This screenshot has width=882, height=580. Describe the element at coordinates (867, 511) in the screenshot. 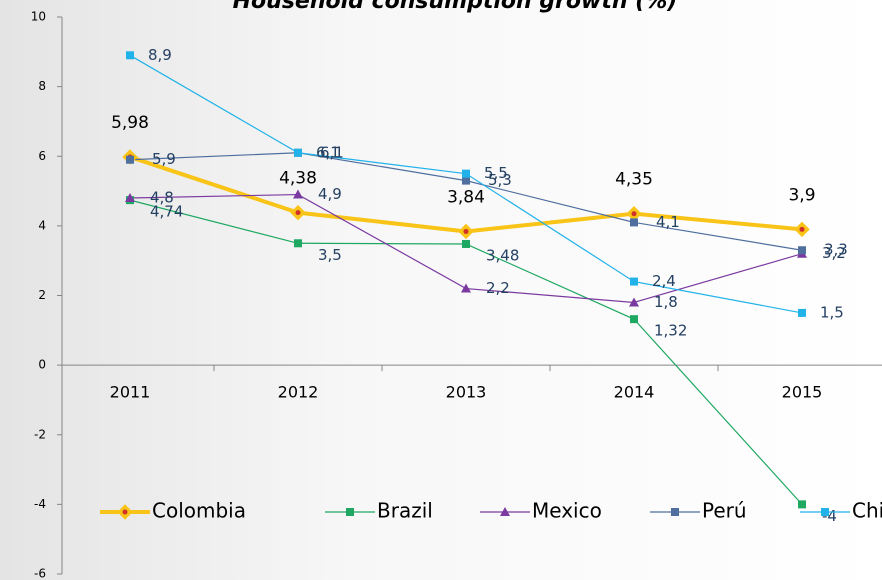

I see `legend-label: Chile` at that location.